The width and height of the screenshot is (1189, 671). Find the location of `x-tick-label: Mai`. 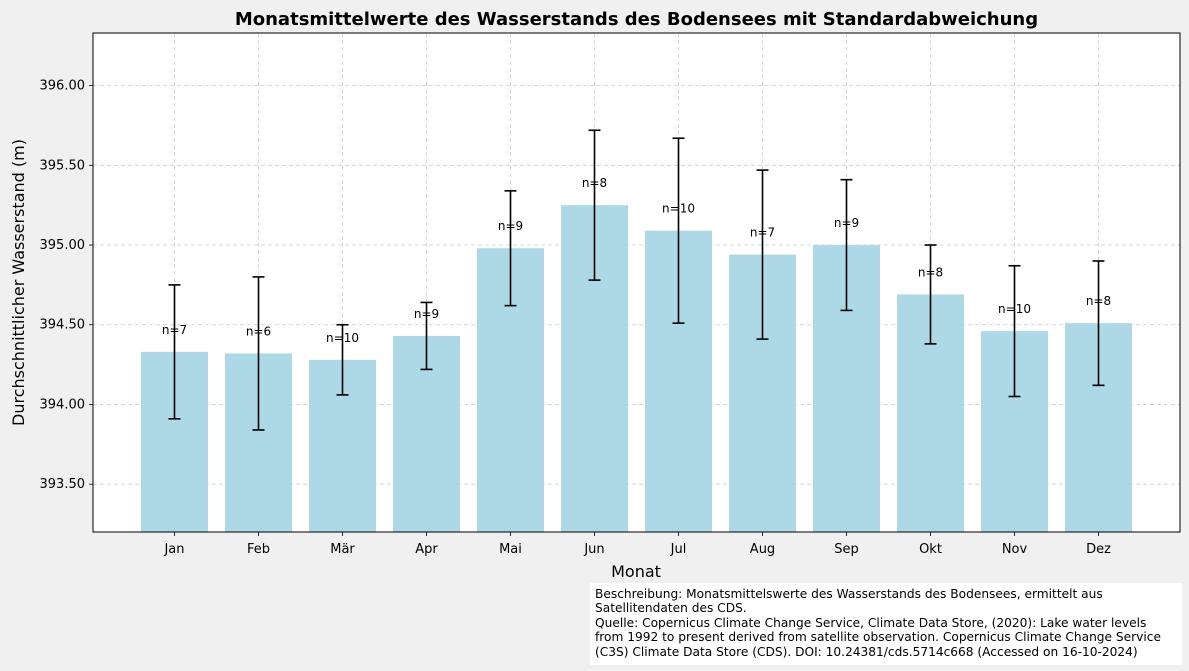

x-tick-label: Mai is located at coordinates (510, 549).